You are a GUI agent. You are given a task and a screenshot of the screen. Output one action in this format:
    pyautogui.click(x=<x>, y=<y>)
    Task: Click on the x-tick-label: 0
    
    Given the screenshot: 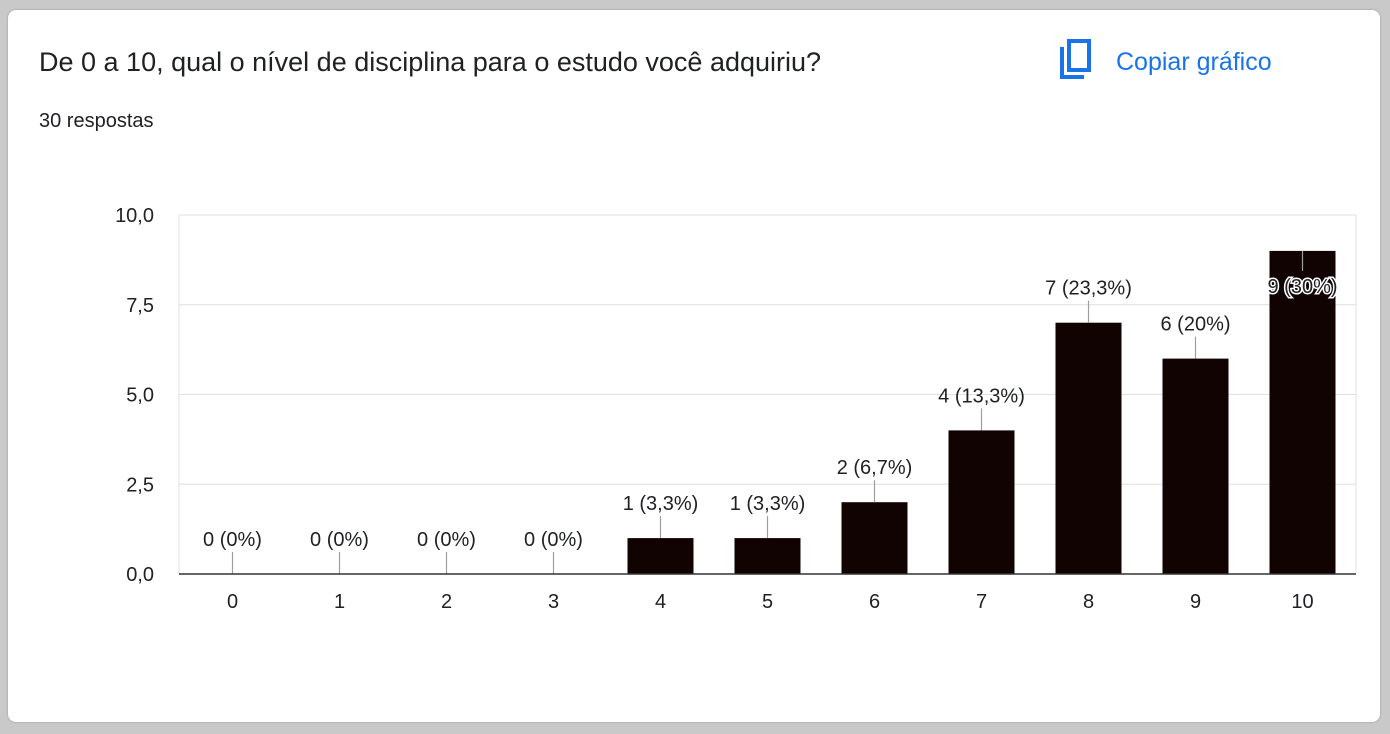 What is the action you would take?
    pyautogui.click(x=232, y=602)
    